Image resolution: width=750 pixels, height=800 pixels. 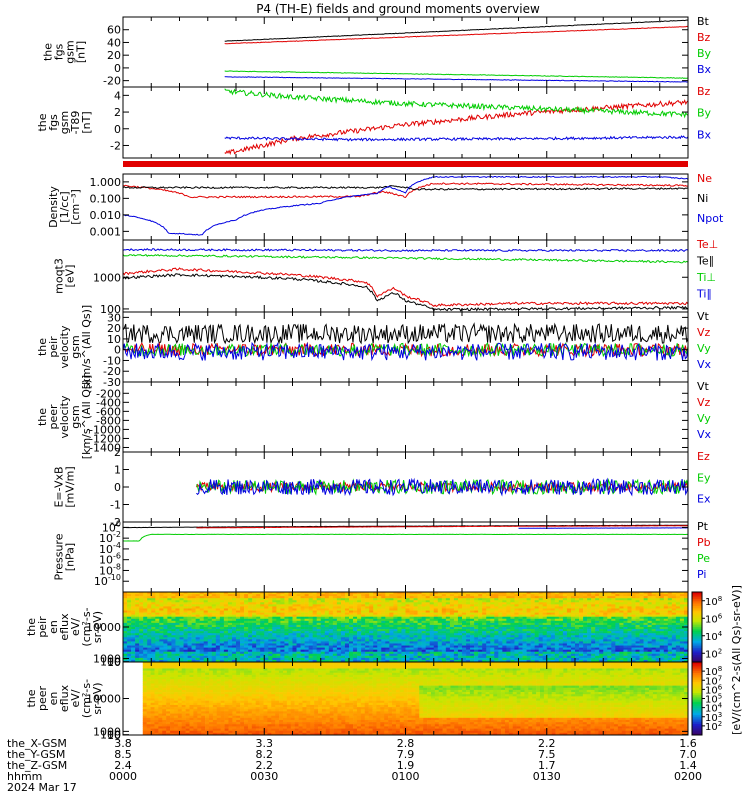 I want to click on y-tick-label: 0.010, so click(x=106, y=215).